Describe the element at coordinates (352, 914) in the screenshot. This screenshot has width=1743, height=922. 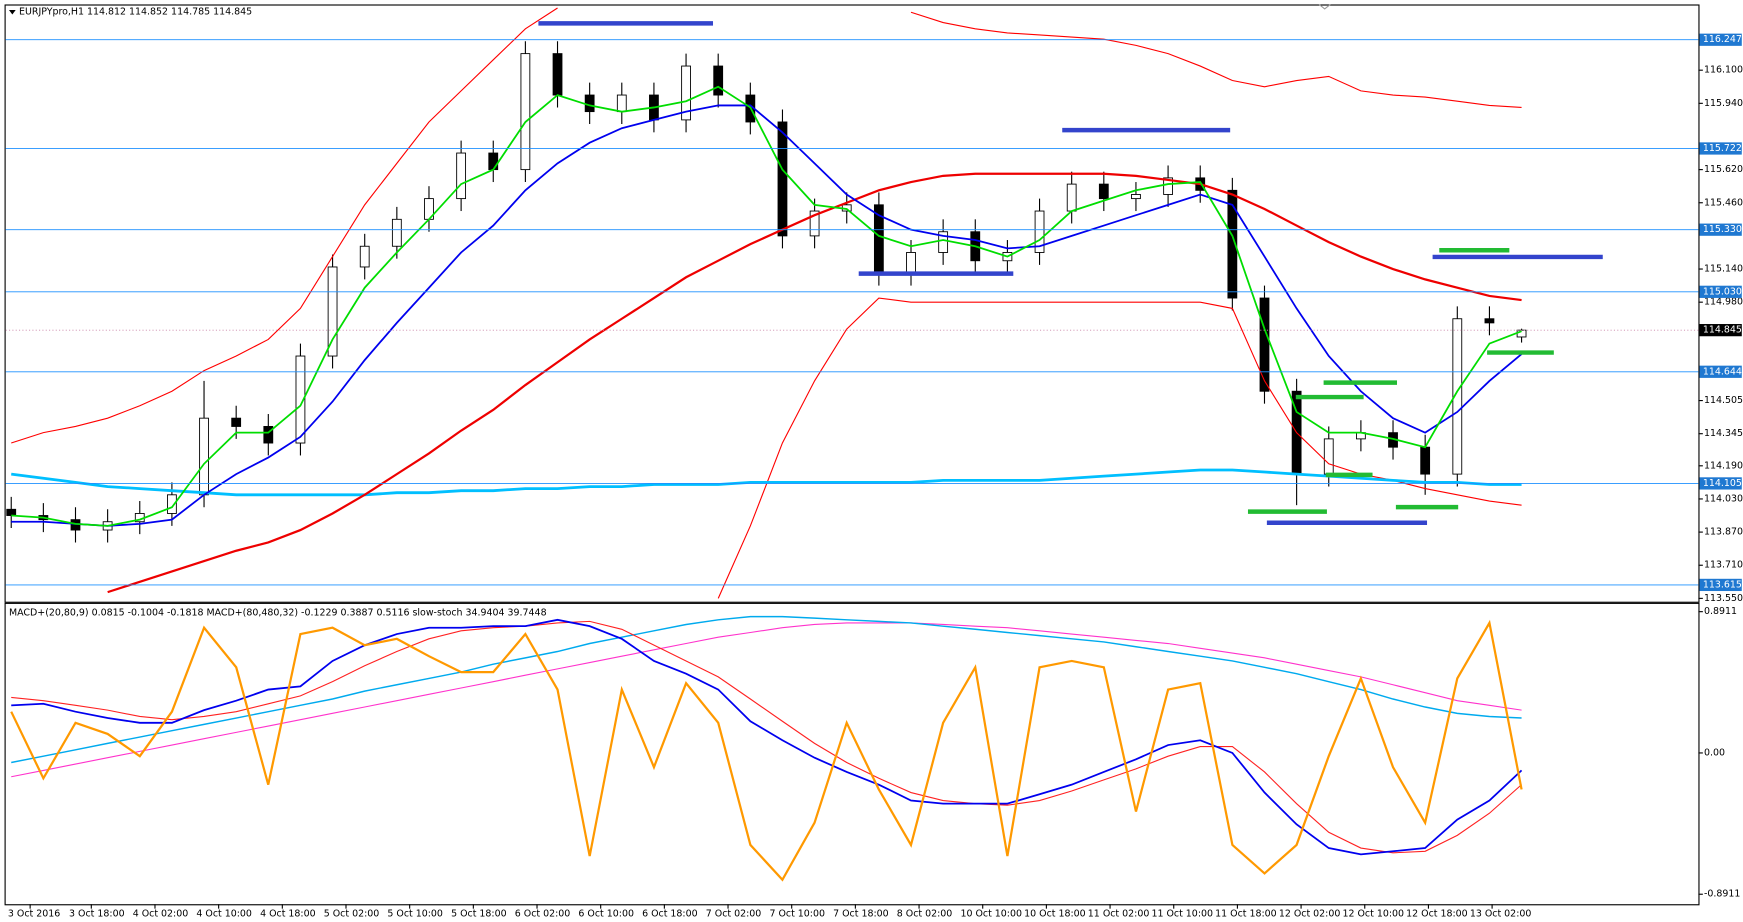
I see `x-tick-label: 5 Oct 02:00` at that location.